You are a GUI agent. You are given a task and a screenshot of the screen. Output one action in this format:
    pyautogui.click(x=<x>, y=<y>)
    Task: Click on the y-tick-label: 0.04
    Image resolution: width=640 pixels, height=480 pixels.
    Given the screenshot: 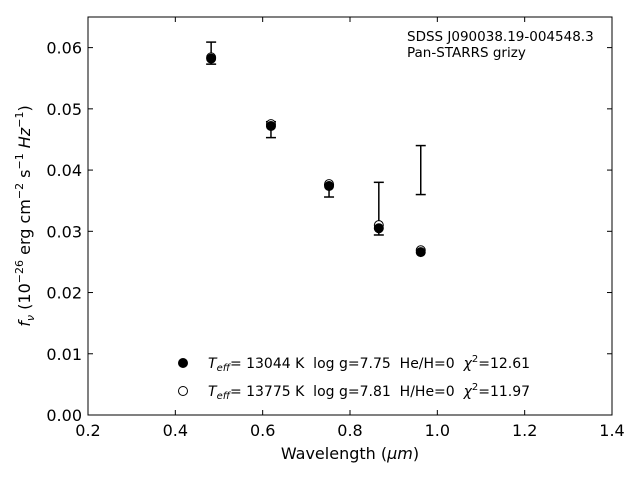 What is the action you would take?
    pyautogui.click(x=64, y=170)
    